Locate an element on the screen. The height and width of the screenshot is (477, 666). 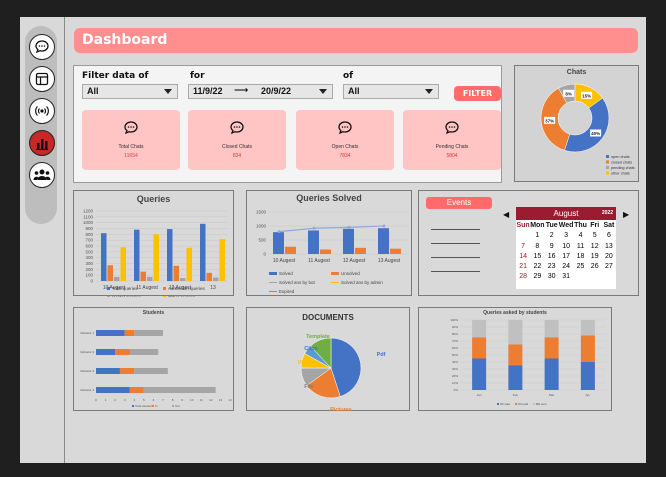
calendar-date: 10 is located at coordinates (566, 246).